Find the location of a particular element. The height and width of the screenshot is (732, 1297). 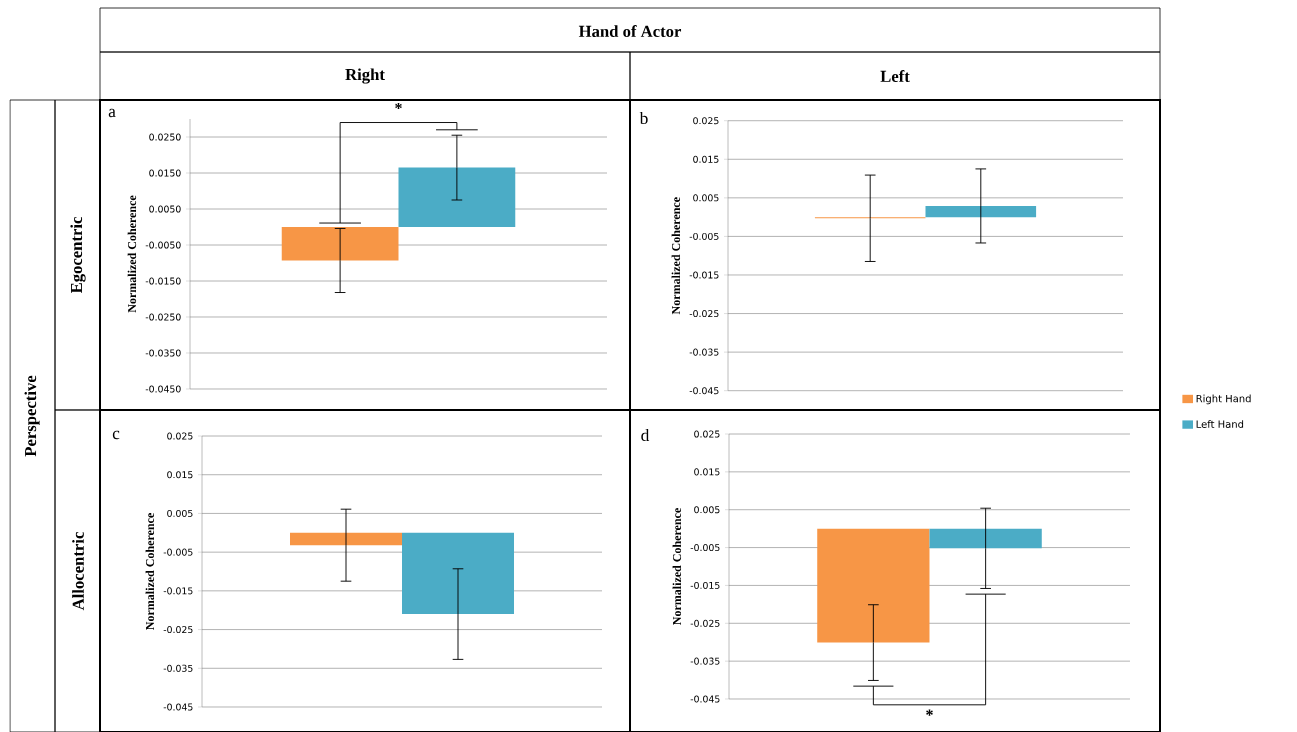

legend-label: Left Hand is located at coordinates (1220, 424).